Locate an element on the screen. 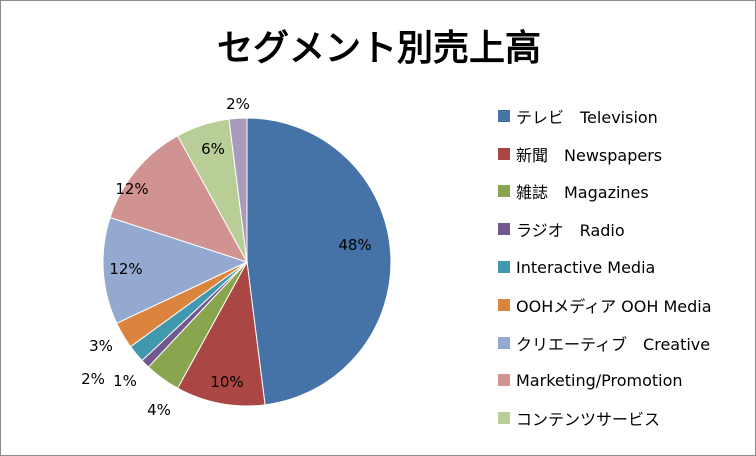 This screenshot has width=756, height=456. legend-item: 新聞 Newspapers is located at coordinates (605, 154).